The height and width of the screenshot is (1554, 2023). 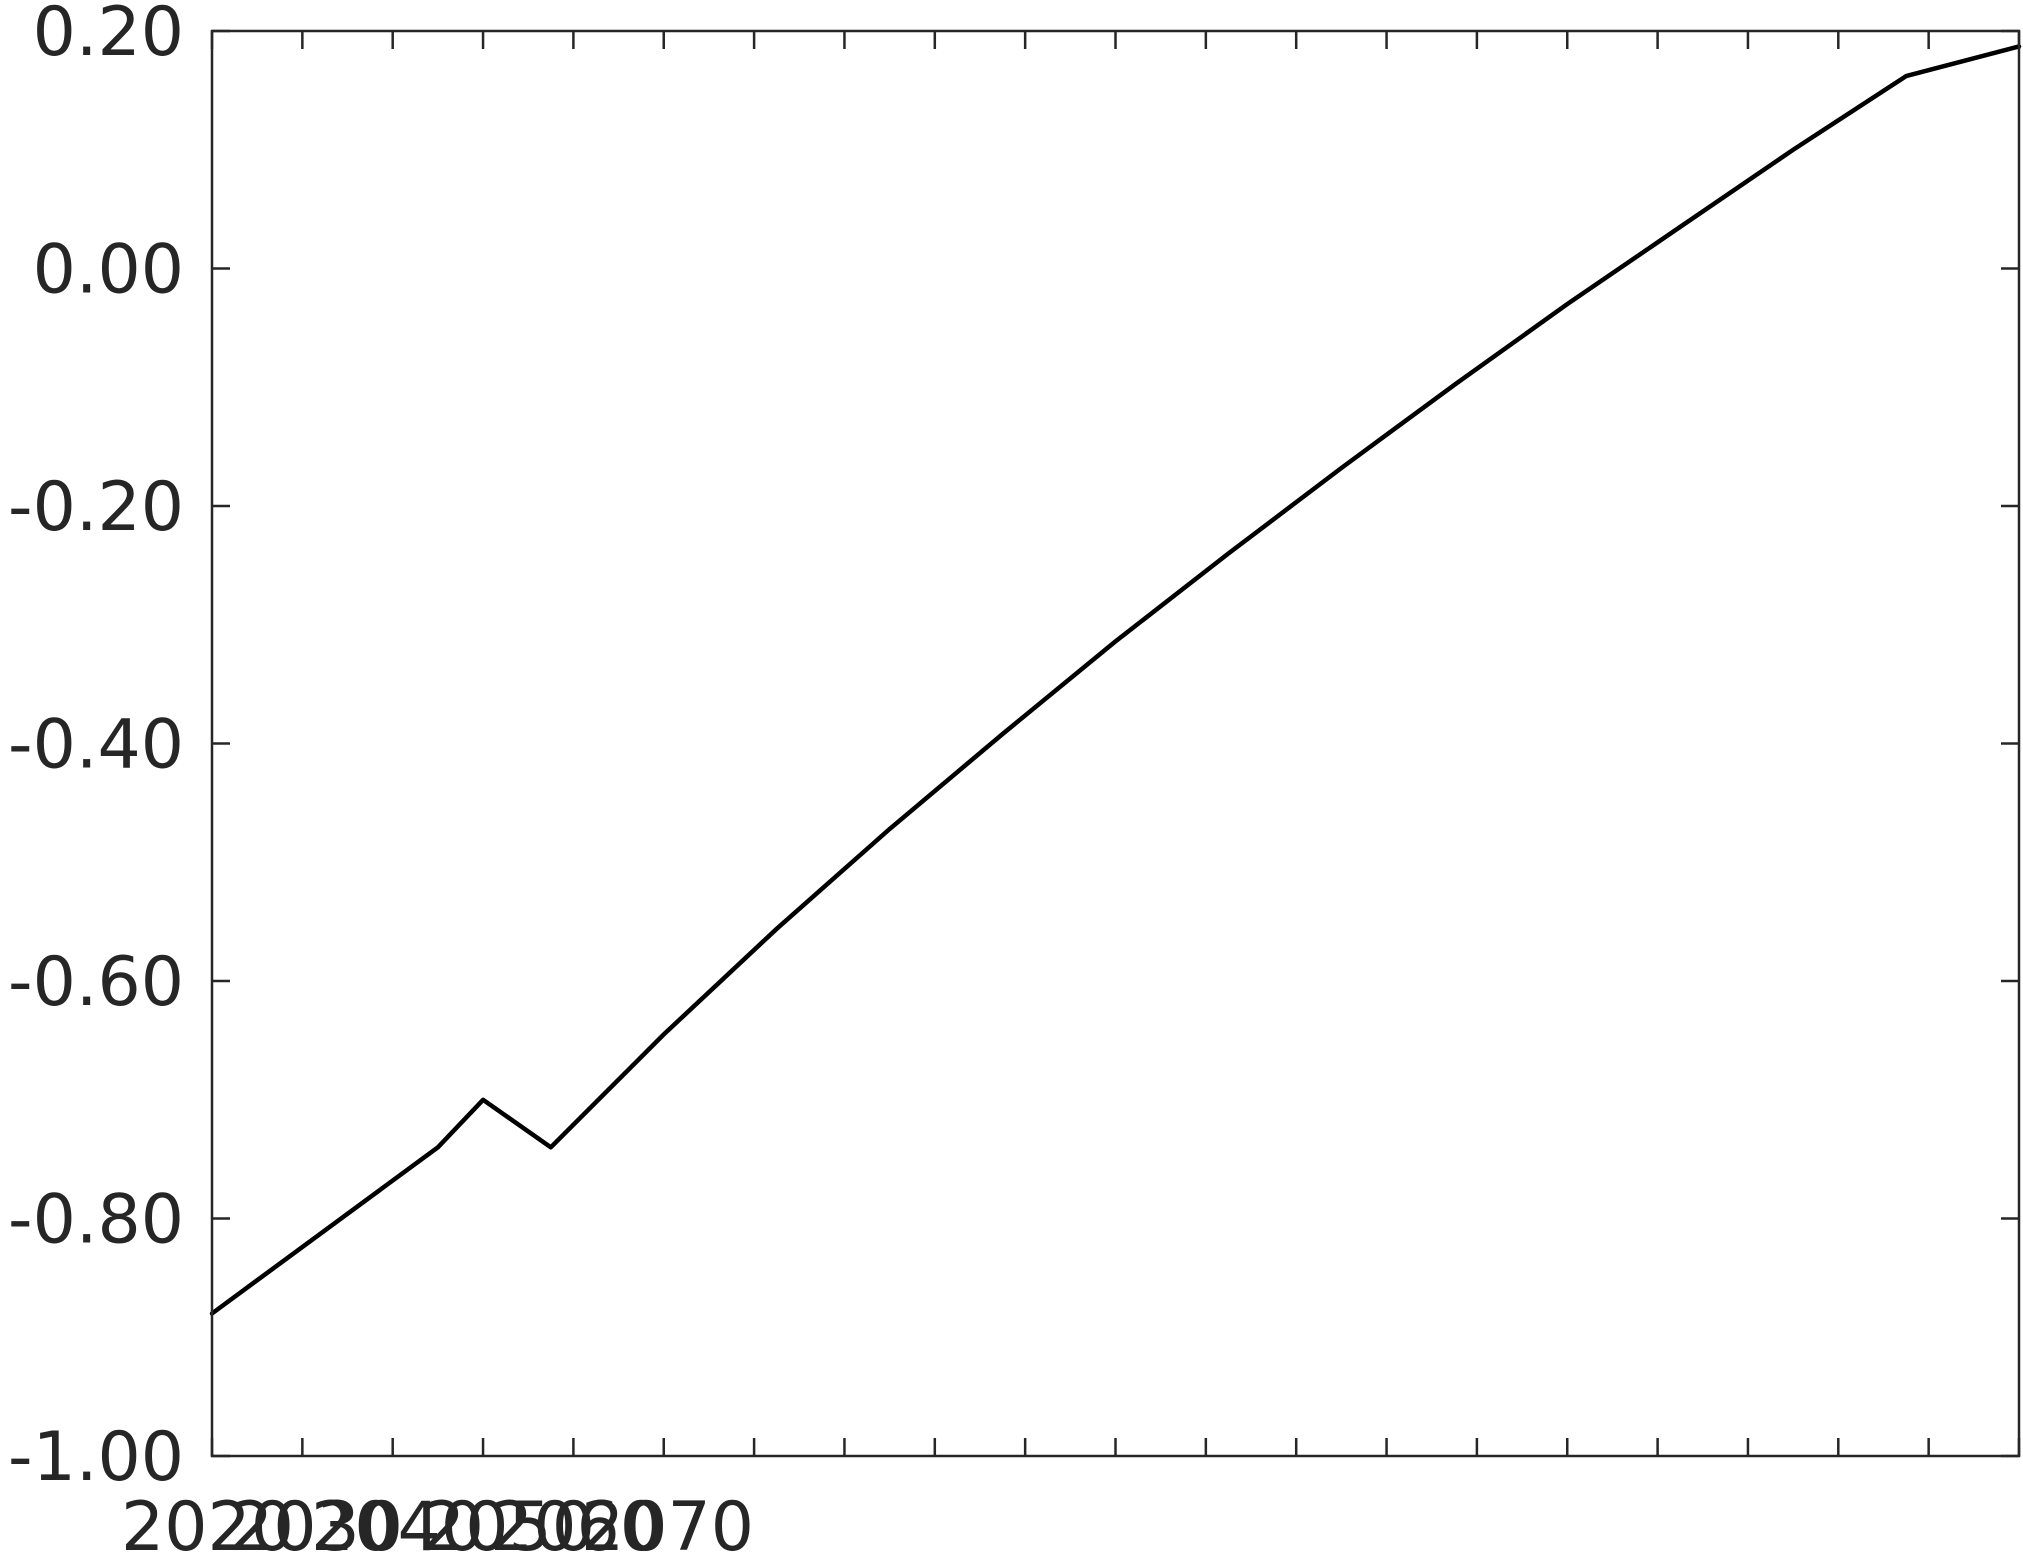 What do you see at coordinates (108, 36) in the screenshot?
I see `y-tick-label: 0.20` at bounding box center [108, 36].